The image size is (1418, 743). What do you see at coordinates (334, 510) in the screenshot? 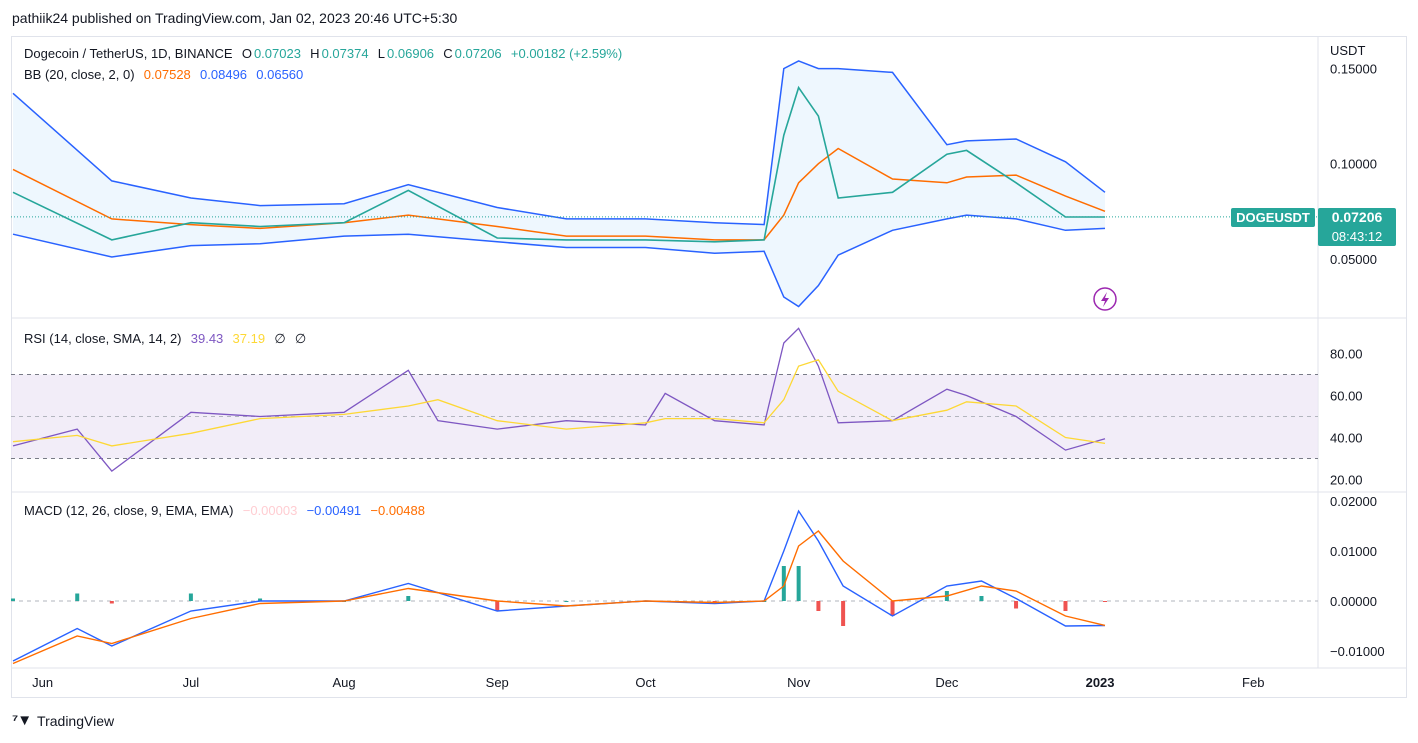
I see `macd-value: −0.00491` at bounding box center [334, 510].